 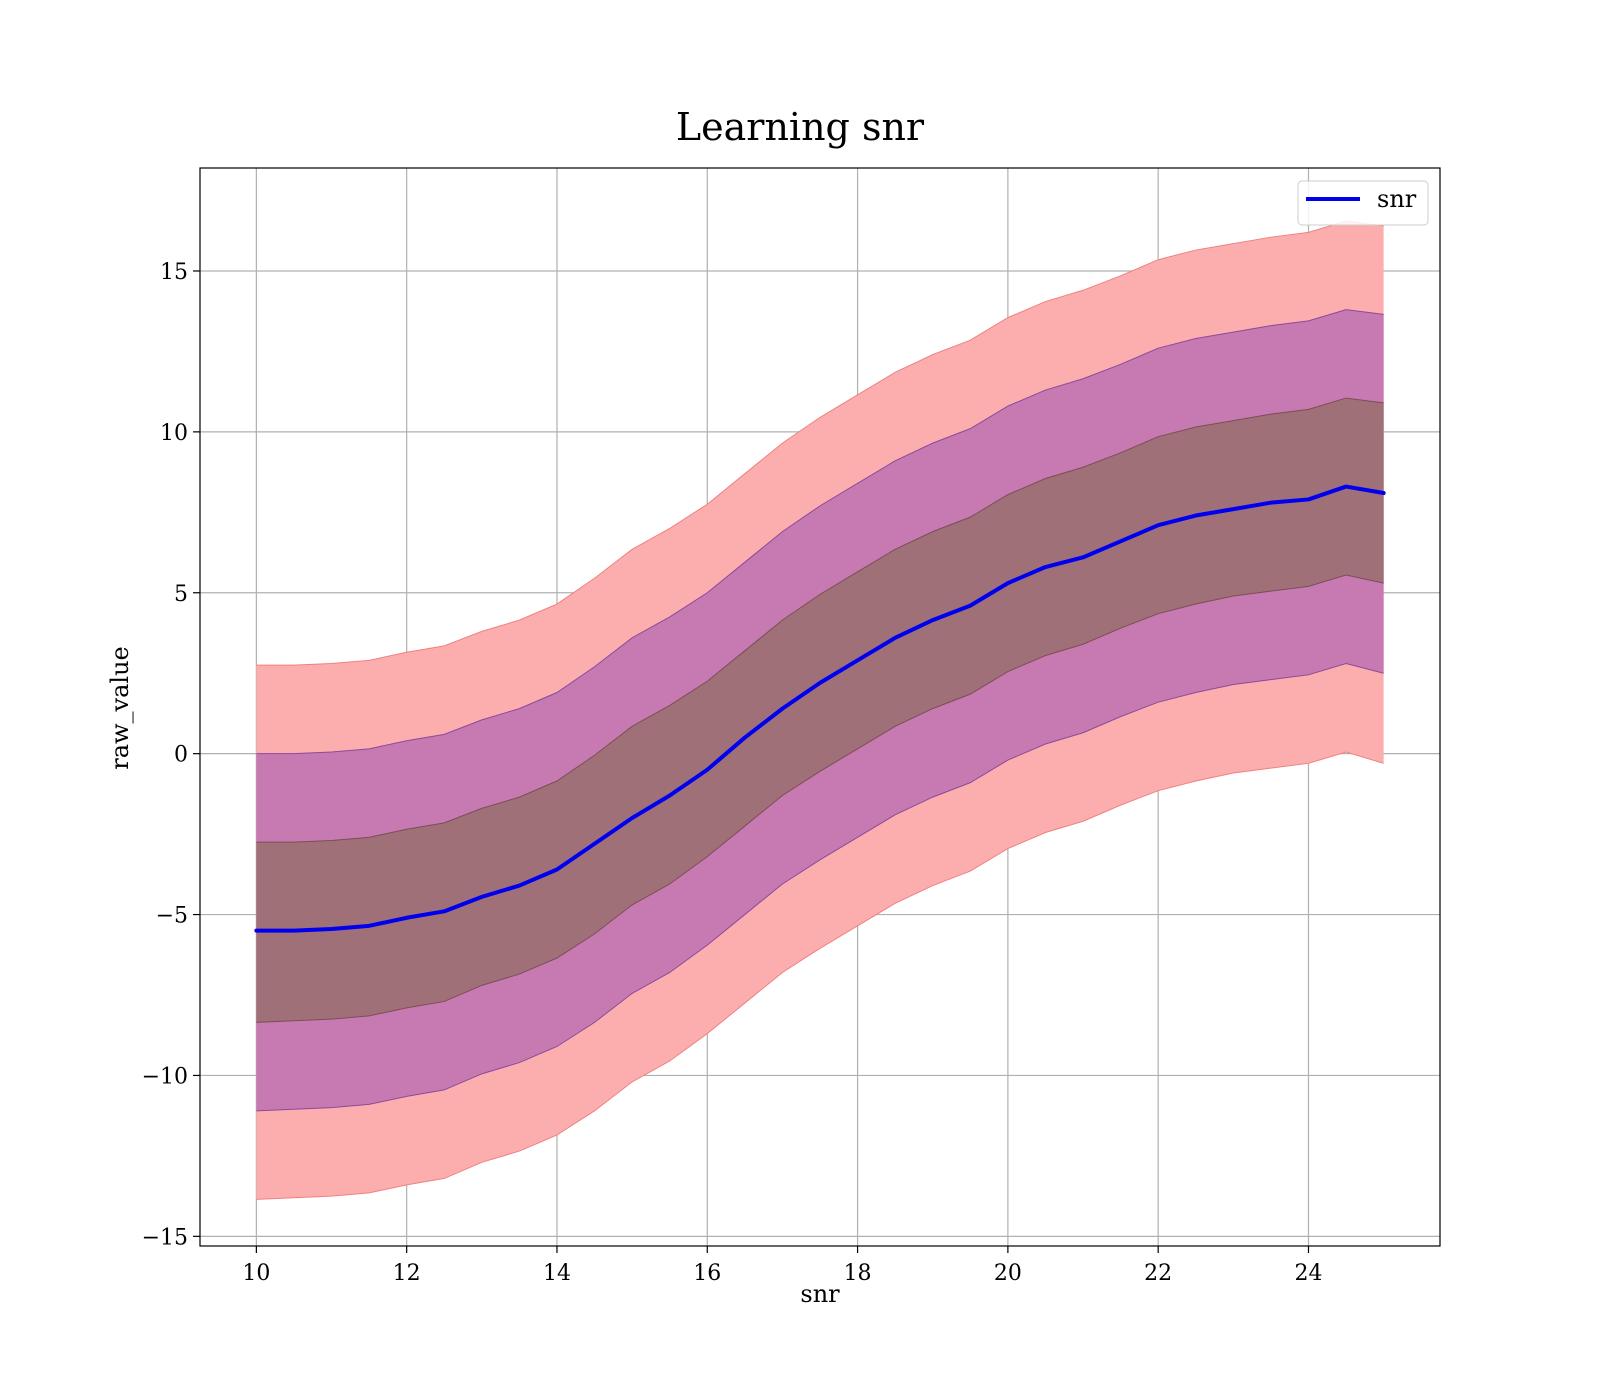 I want to click on x-tick-label: 10, so click(x=256, y=1273).